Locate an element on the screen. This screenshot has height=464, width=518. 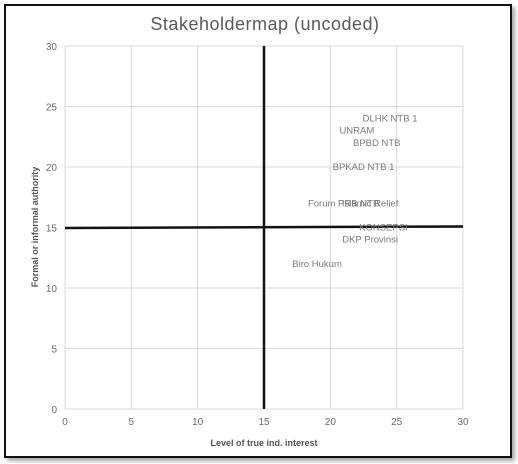
y-tick-label: 5 is located at coordinates (54, 350).